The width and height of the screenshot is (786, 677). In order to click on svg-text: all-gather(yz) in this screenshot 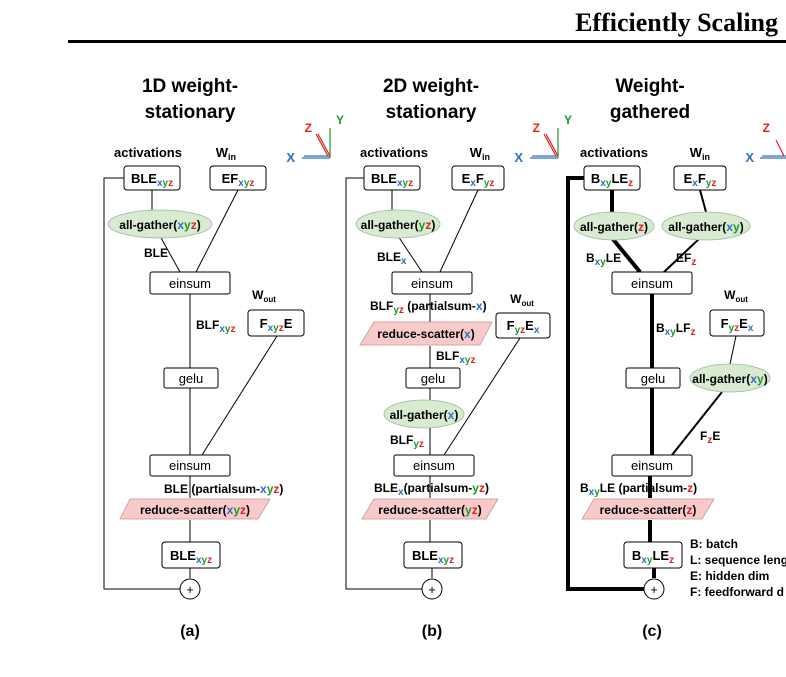, I will do `click(398, 225)`.